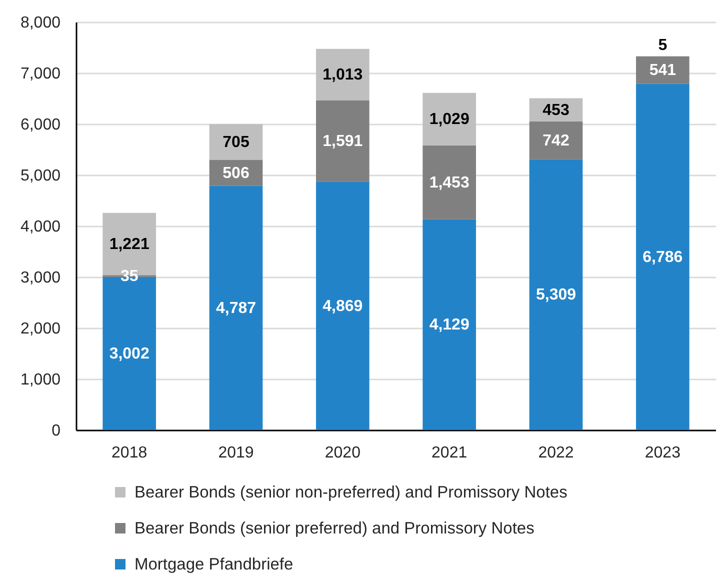  Describe the element at coordinates (40, 380) in the screenshot. I see `y-tick-label: 1,000` at that location.